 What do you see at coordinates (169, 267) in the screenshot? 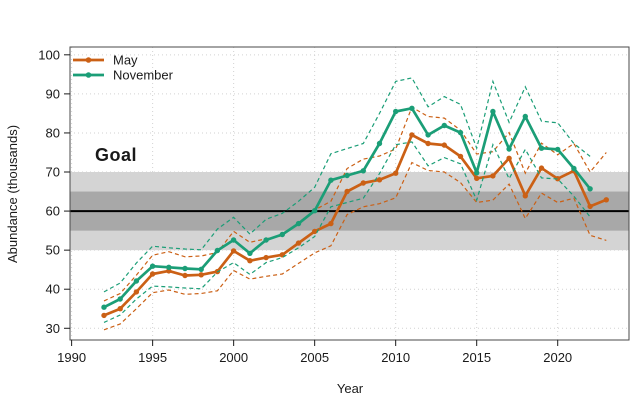
I see `series-november-point-1996` at bounding box center [169, 267].